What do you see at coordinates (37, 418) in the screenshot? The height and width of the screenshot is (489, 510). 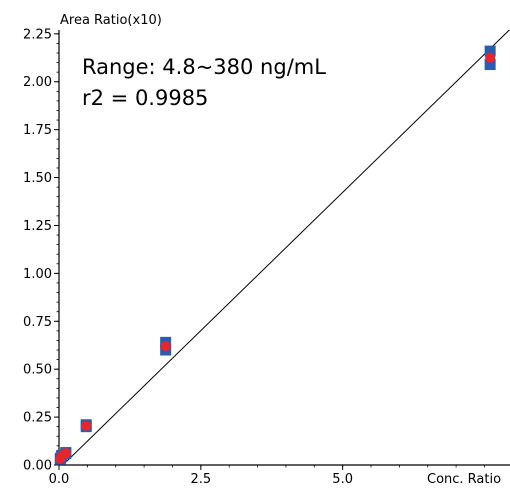 I see `y-tick-label: 0.25` at bounding box center [37, 418].